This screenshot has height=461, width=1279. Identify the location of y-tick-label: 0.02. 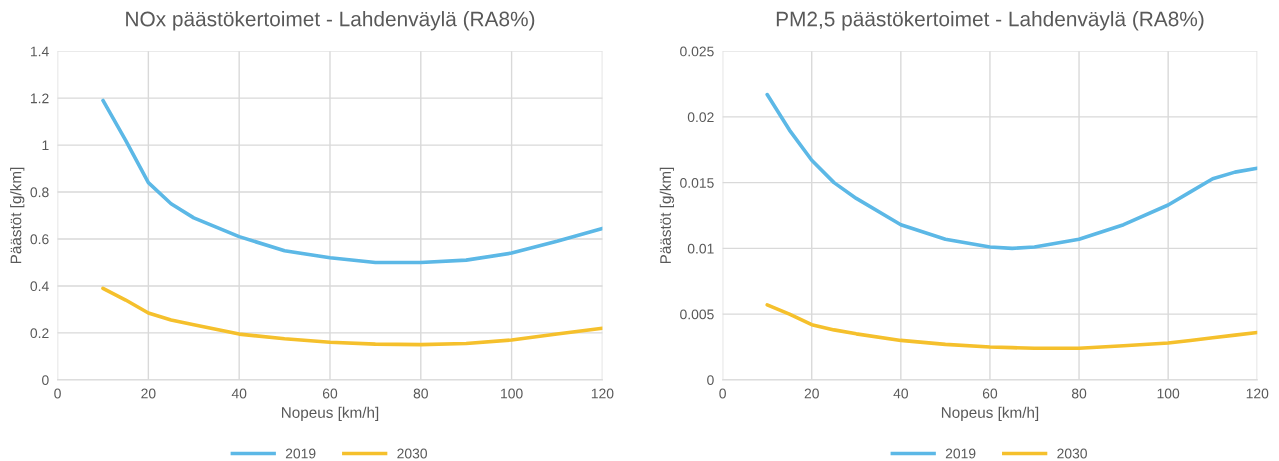
(700, 117).